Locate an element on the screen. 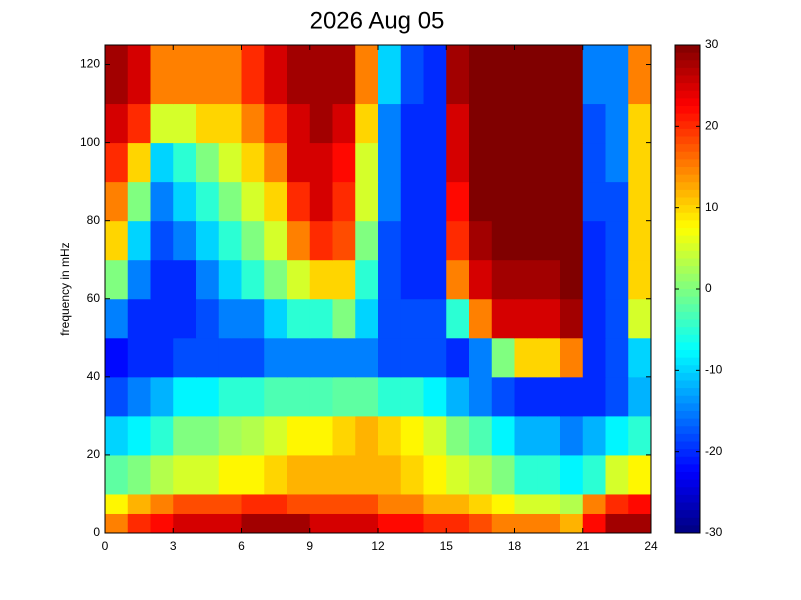 The image size is (801, 600). x-tick-label: 21 is located at coordinates (583, 546).